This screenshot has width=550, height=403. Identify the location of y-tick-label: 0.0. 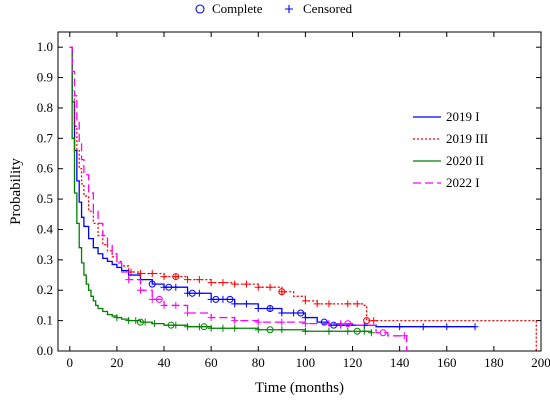
(45, 350).